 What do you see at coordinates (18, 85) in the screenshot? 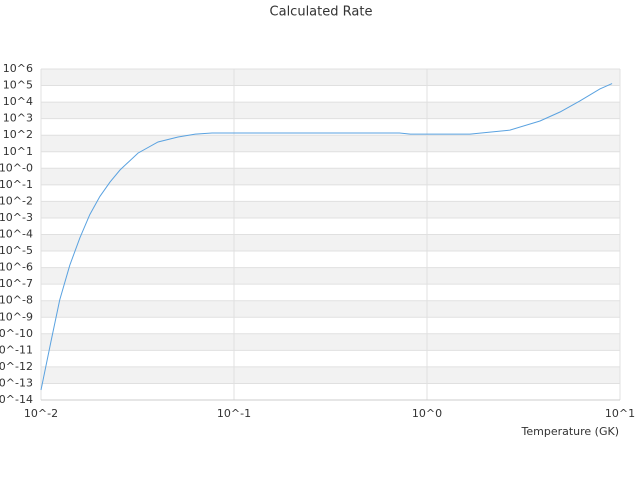
I see `y-tick-label: 10^5` at bounding box center [18, 85].